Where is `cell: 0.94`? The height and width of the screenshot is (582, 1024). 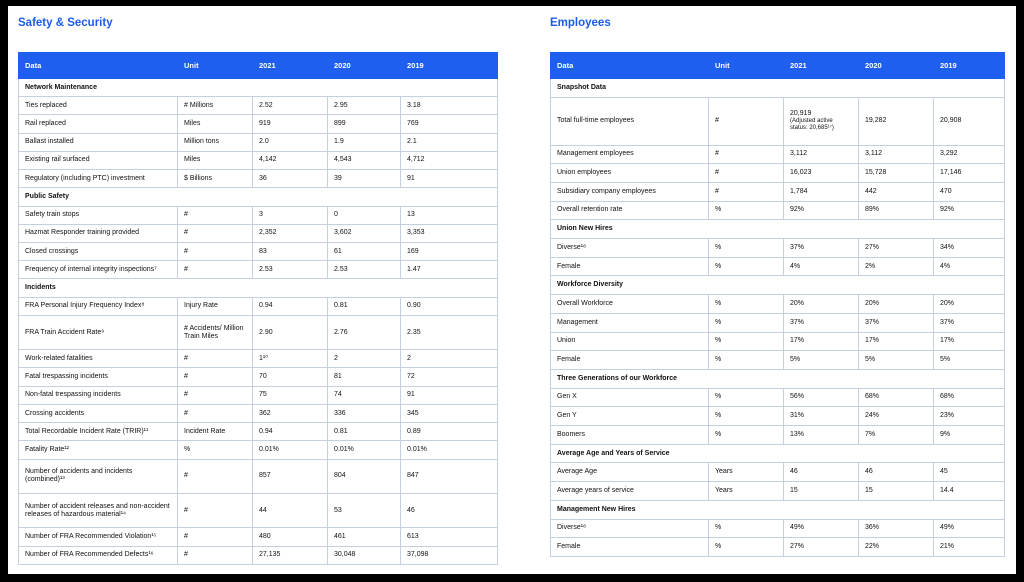 cell: 0.94 is located at coordinates (290, 306).